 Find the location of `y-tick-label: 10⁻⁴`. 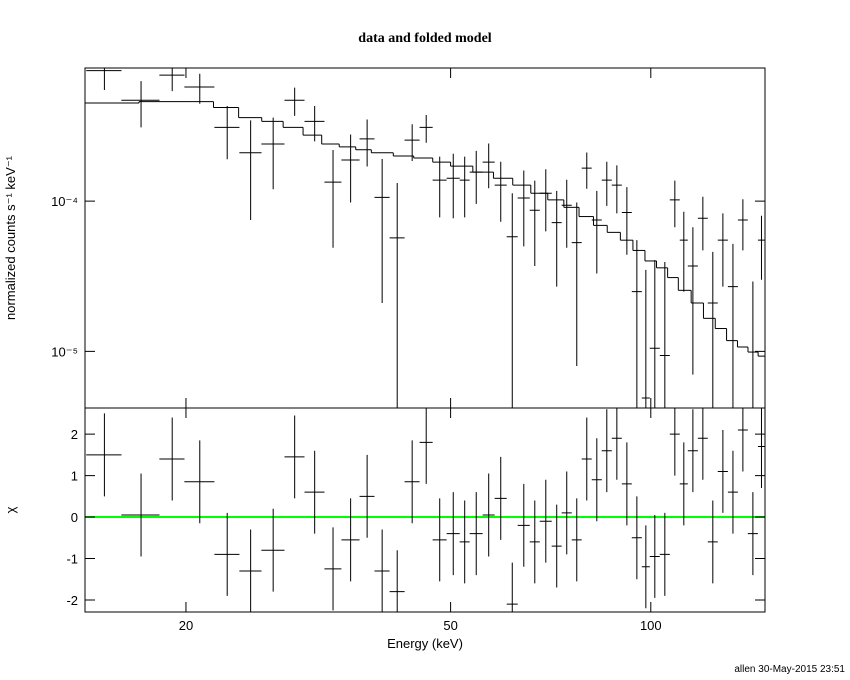

y-tick-label: 10⁻⁴ is located at coordinates (64, 201).